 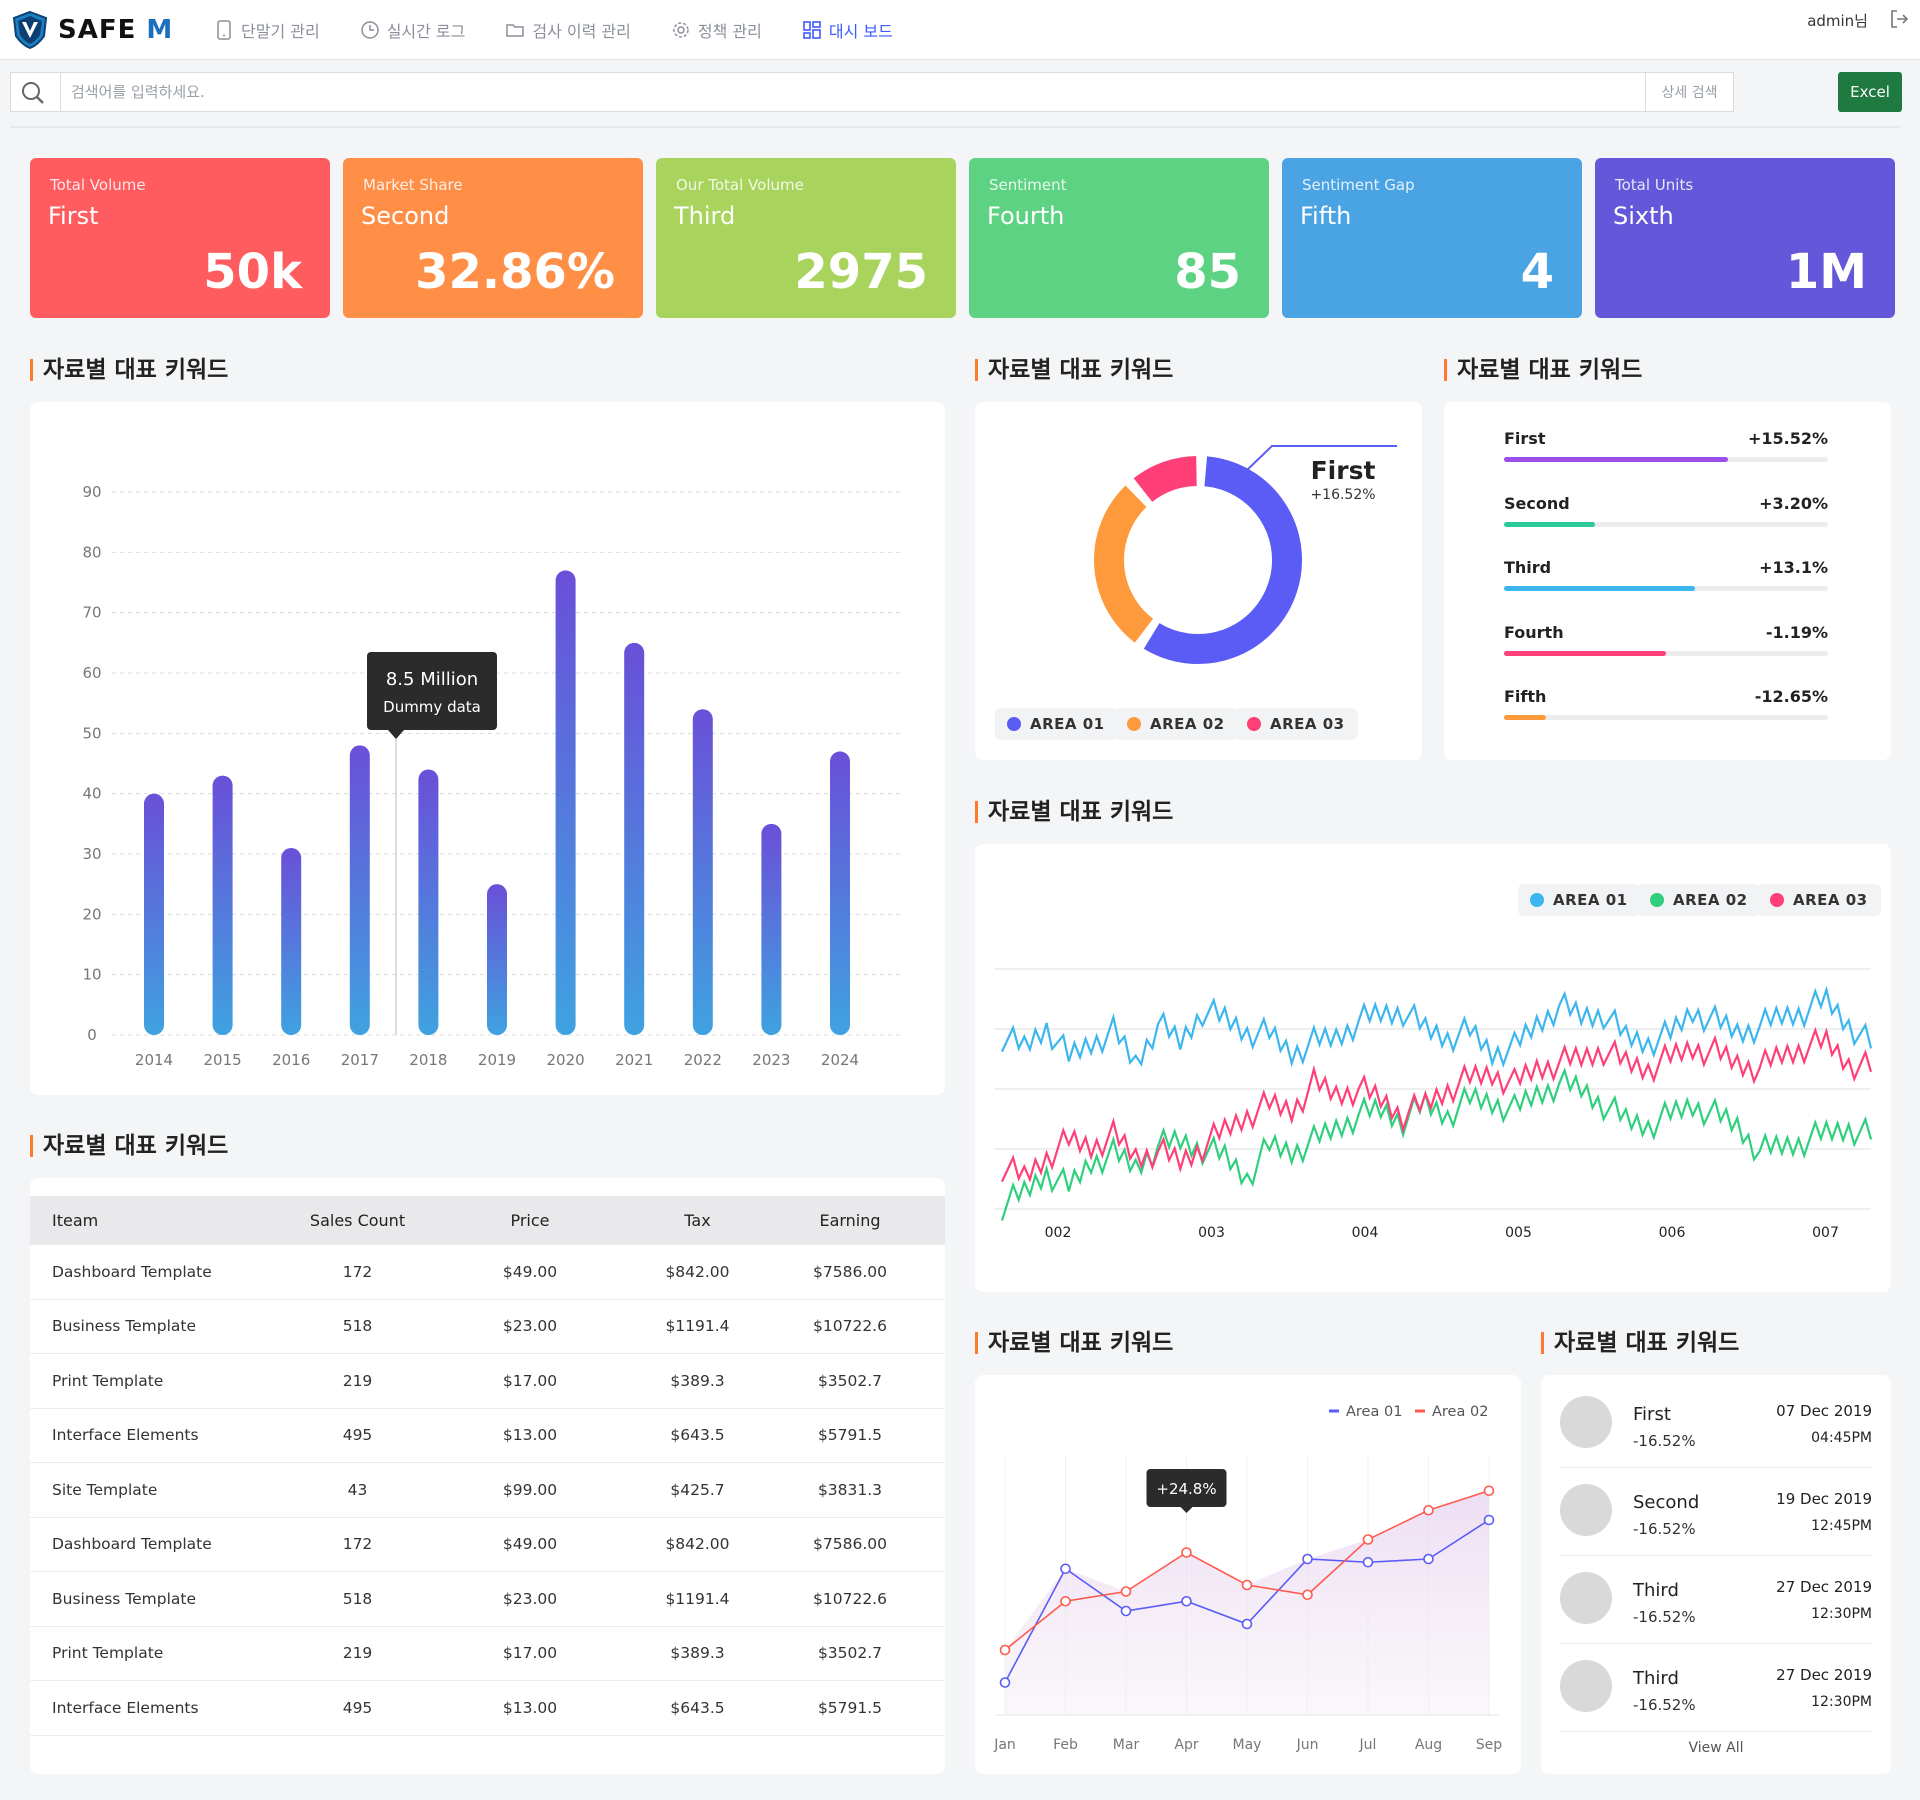 What do you see at coordinates (487, 1490) in the screenshot?
I see `table-row: Site Template 43 $99.00 $425.7 $3831.3` at bounding box center [487, 1490].